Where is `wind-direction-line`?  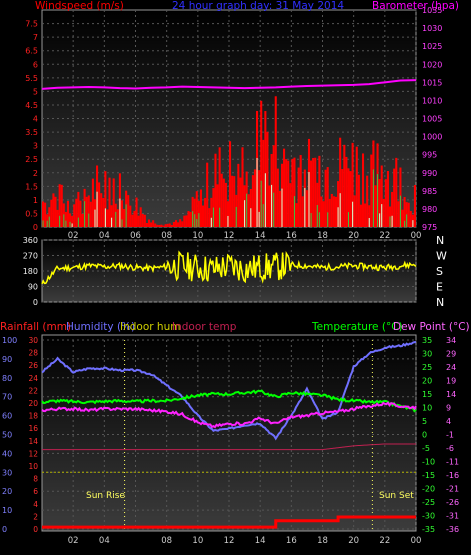
wind-direction-line is located at coordinates (229, 267).